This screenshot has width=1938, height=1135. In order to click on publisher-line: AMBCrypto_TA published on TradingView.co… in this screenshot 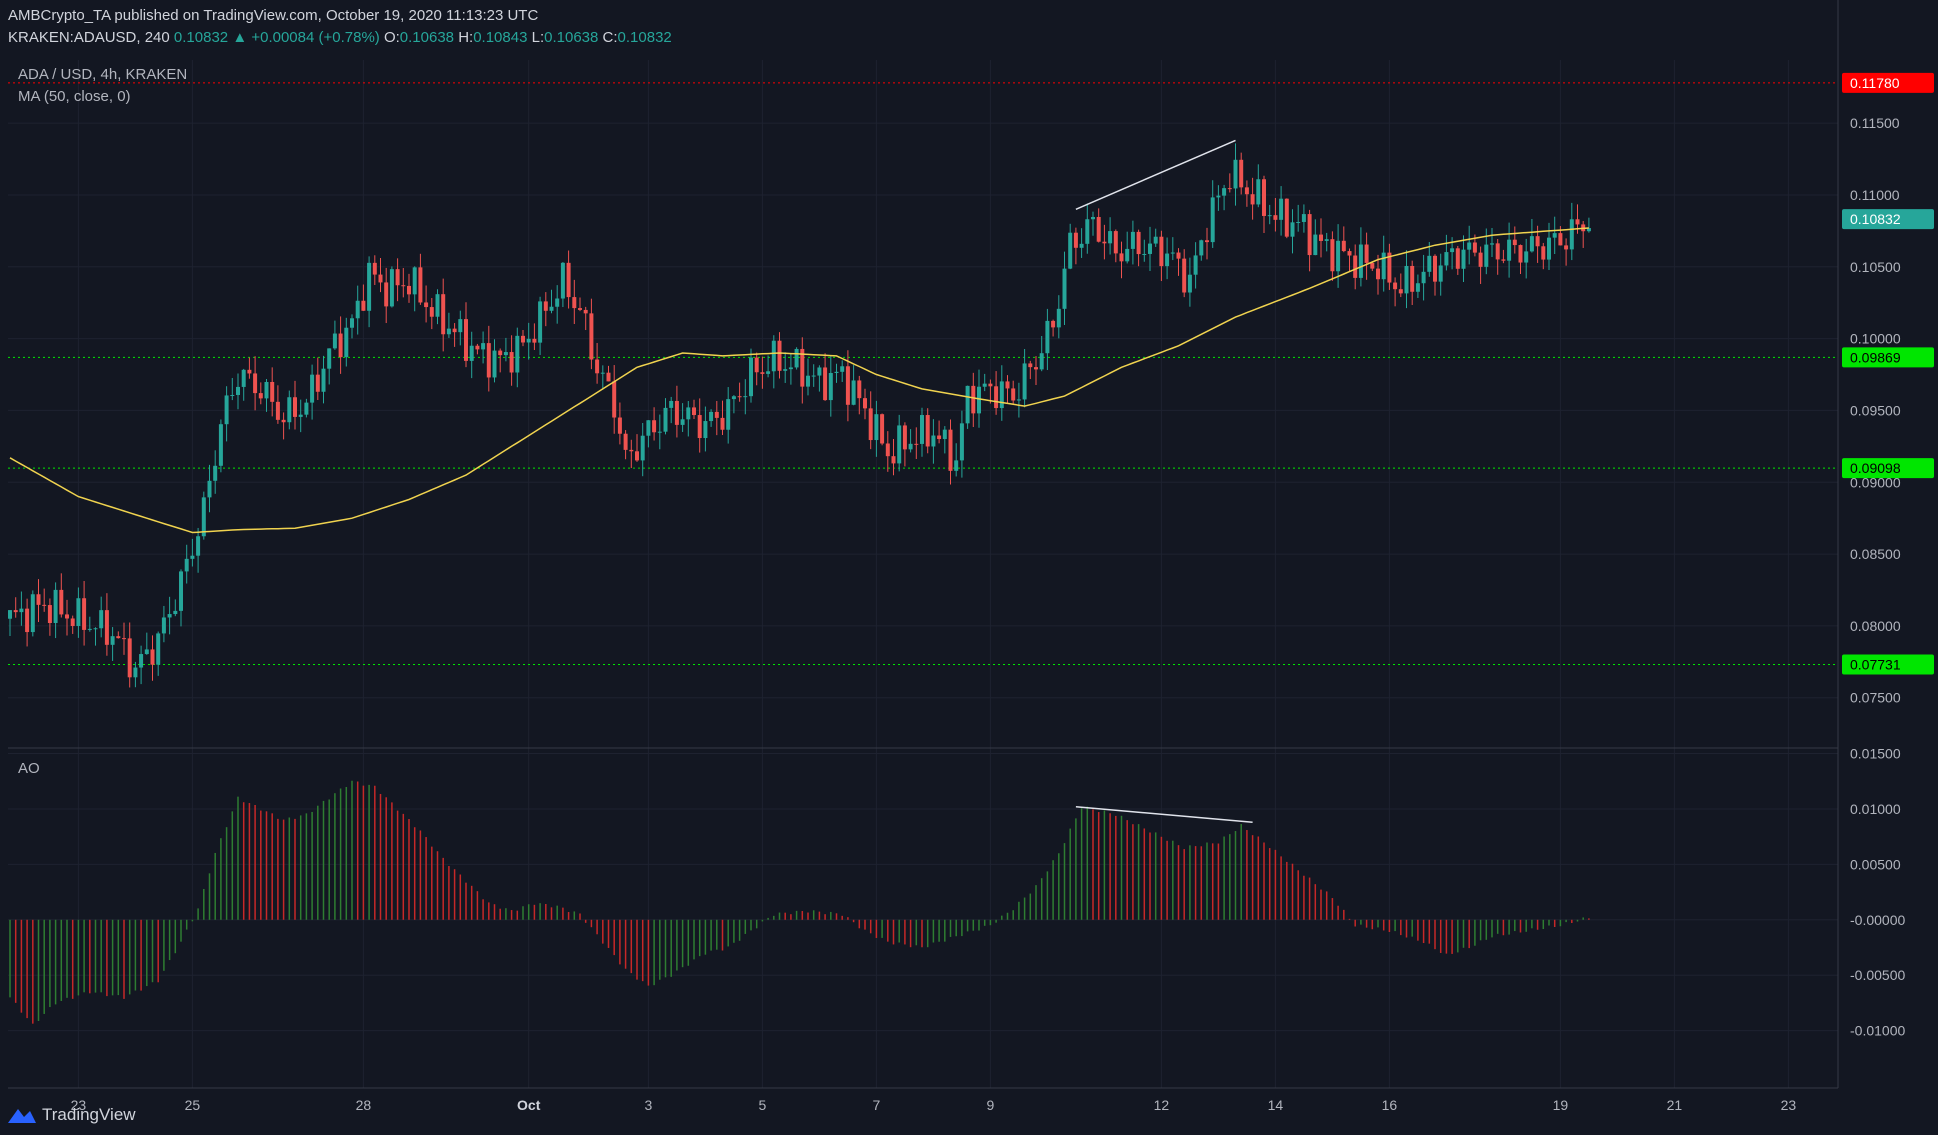, I will do `click(273, 15)`.